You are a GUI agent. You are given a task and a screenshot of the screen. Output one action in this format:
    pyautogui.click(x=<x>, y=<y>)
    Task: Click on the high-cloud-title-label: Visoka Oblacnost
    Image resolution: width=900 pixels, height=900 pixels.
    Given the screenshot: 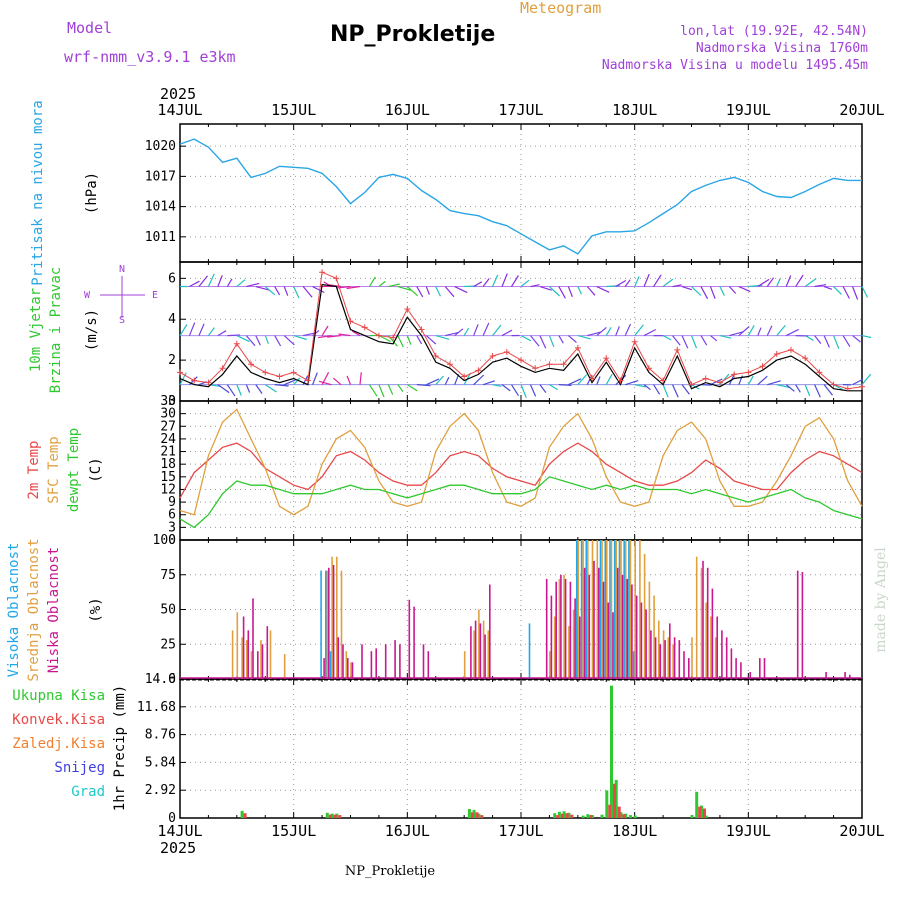 What is the action you would take?
    pyautogui.click(x=14, y=610)
    